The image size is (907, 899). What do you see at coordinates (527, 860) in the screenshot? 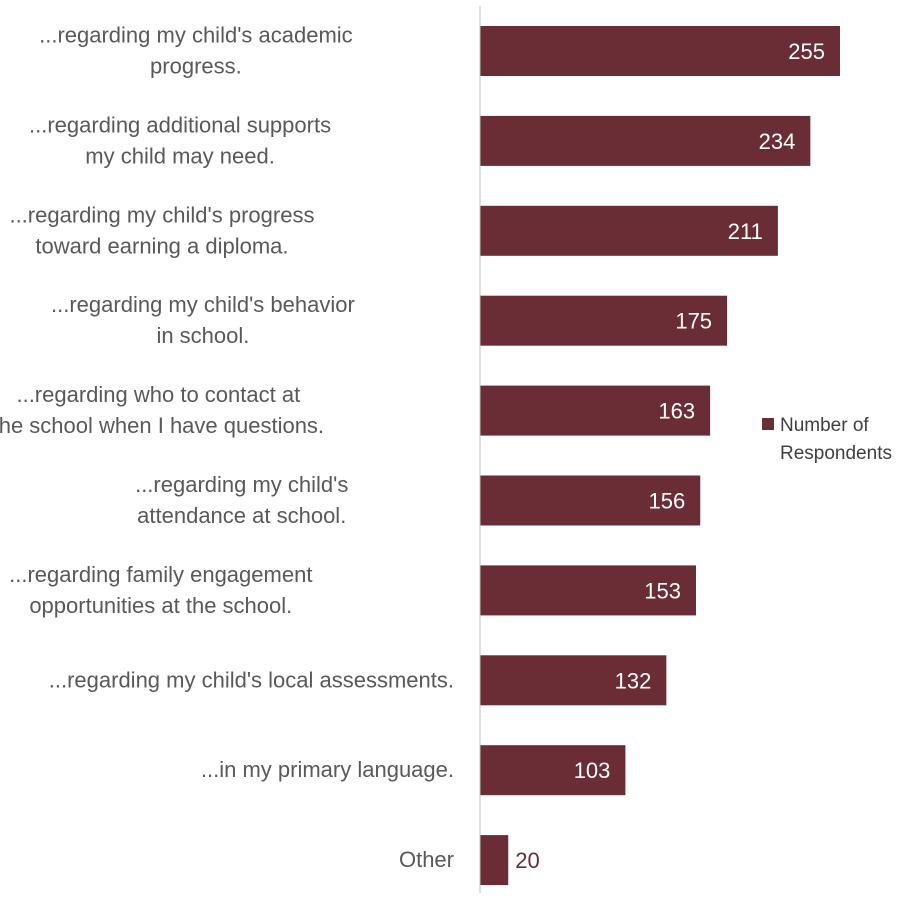
I see `bar-value-label: 20` at bounding box center [527, 860].